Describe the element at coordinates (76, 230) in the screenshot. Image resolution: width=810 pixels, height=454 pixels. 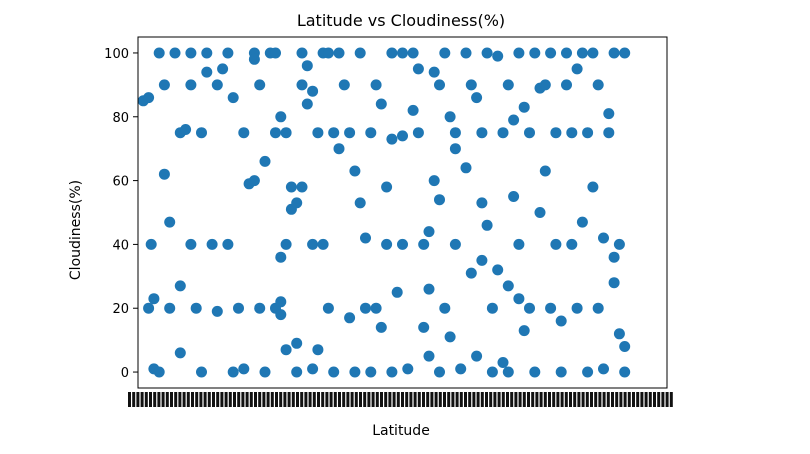
I see `y-axis-label: Cloudiness(%)` at that location.